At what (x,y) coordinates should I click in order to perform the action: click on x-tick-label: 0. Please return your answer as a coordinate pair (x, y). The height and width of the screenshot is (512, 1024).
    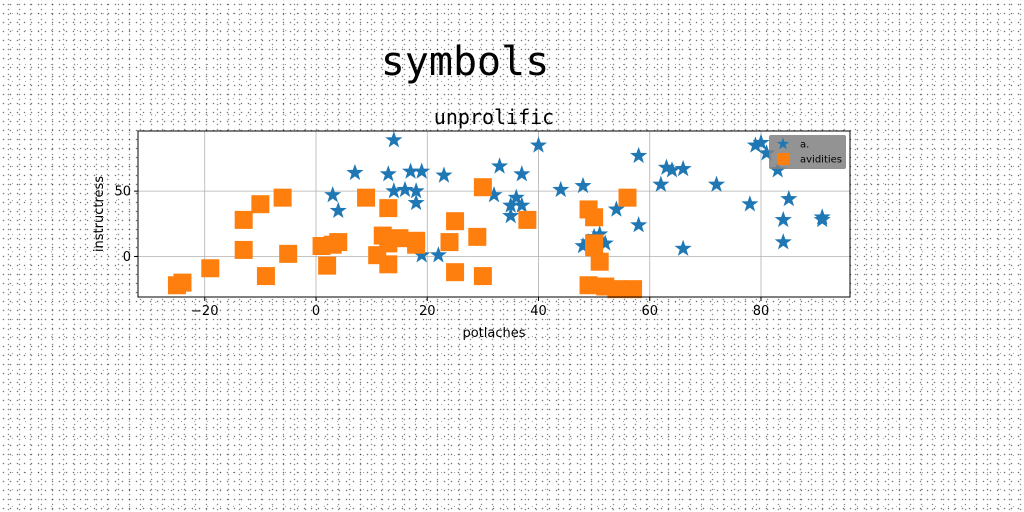
    Looking at the image, I should click on (316, 311).